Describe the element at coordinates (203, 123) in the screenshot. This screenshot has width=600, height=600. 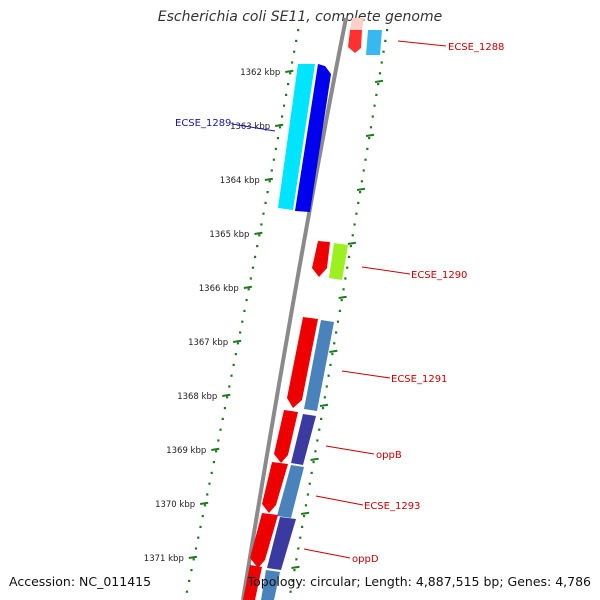
I see `label-ECSE_1289: ECSE_1289` at that location.